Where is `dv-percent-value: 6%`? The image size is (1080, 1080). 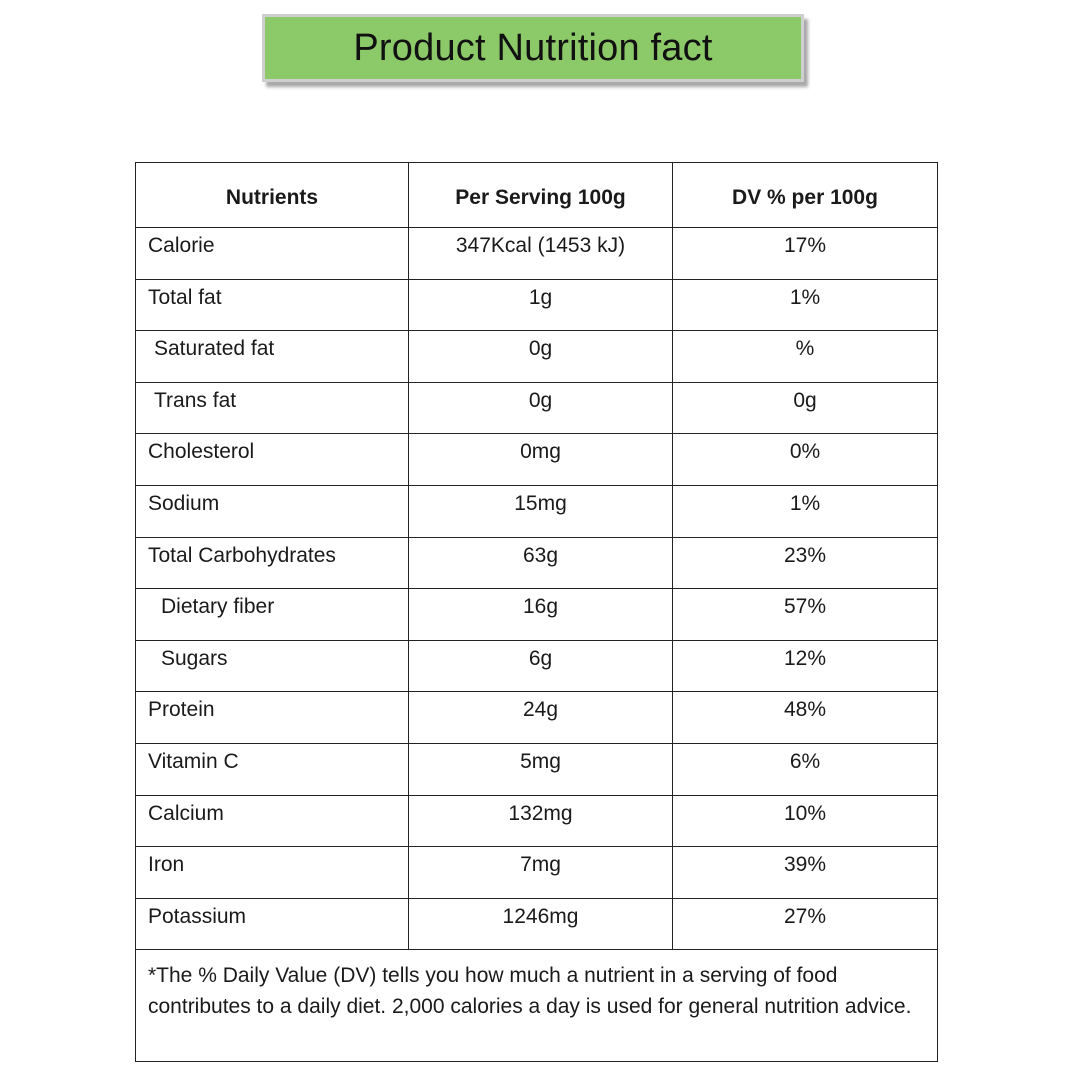 dv-percent-value: 6% is located at coordinates (805, 769).